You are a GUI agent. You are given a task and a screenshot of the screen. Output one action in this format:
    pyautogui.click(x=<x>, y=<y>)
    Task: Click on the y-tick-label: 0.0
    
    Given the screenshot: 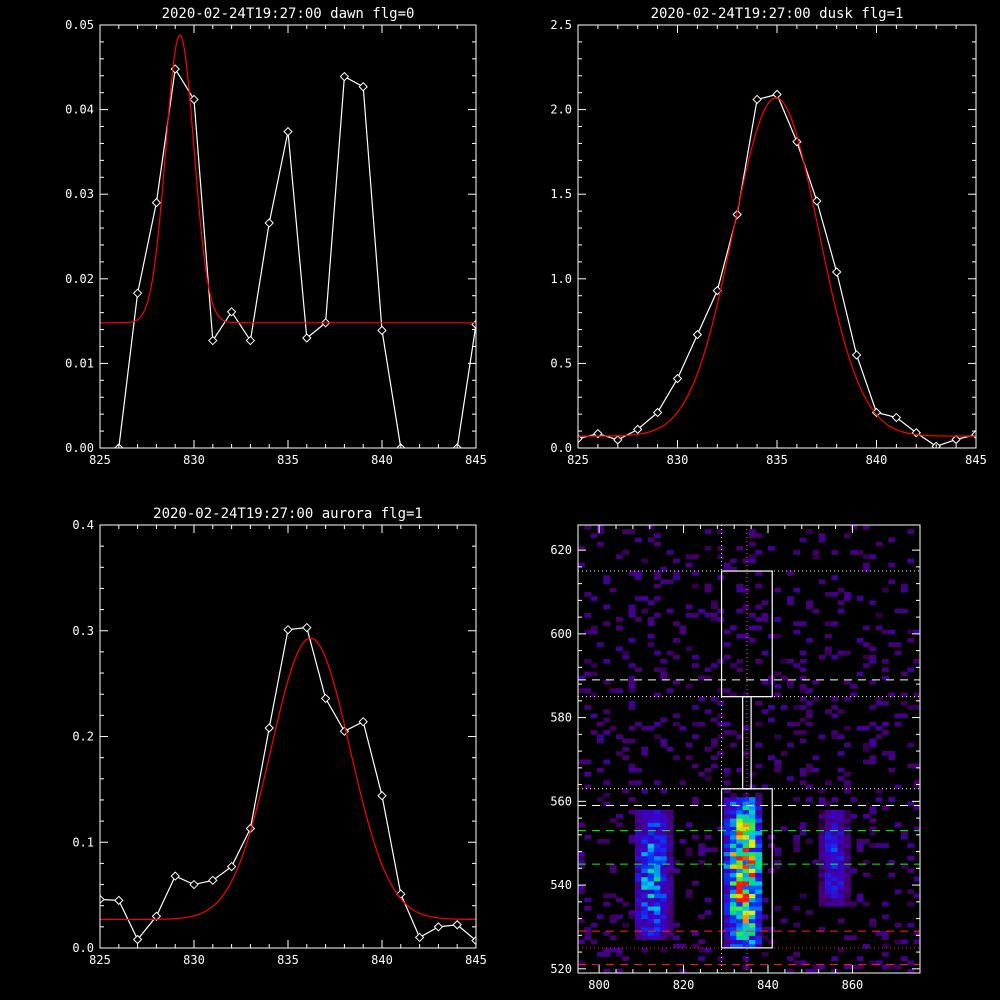 What is the action you would take?
    pyautogui.click(x=83, y=948)
    